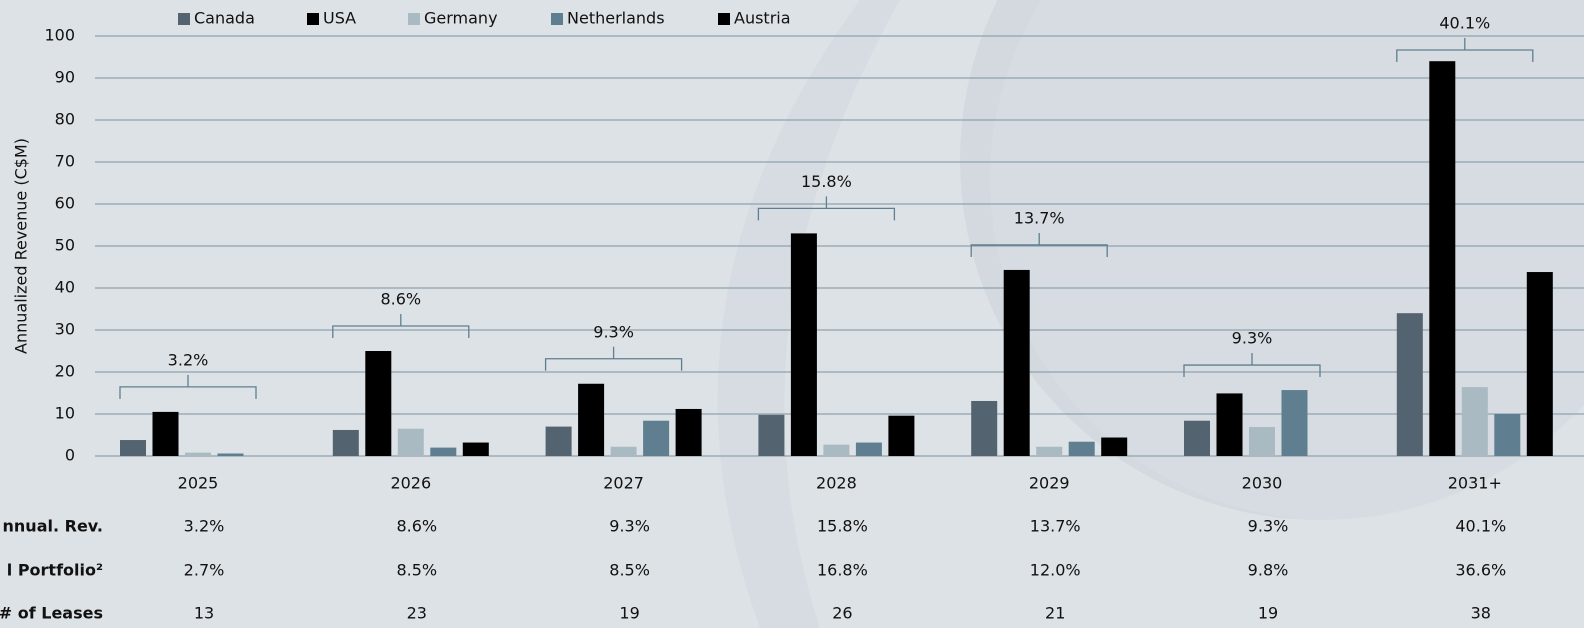  What do you see at coordinates (623, 483) in the screenshot?
I see `x-tick-label: 2027` at bounding box center [623, 483].